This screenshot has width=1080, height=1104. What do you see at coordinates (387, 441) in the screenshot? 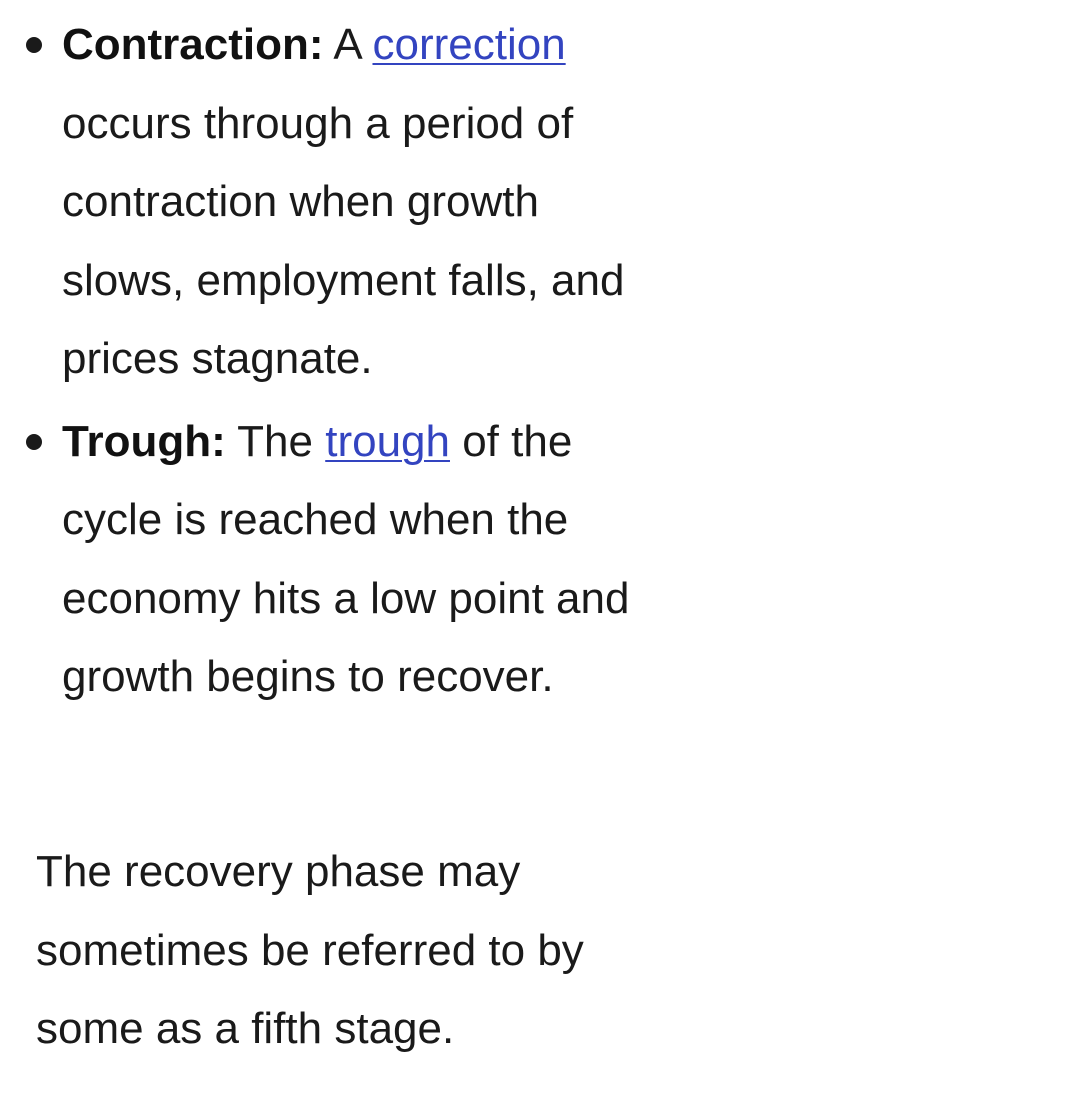
I see `link-trough: trough` at bounding box center [387, 441].